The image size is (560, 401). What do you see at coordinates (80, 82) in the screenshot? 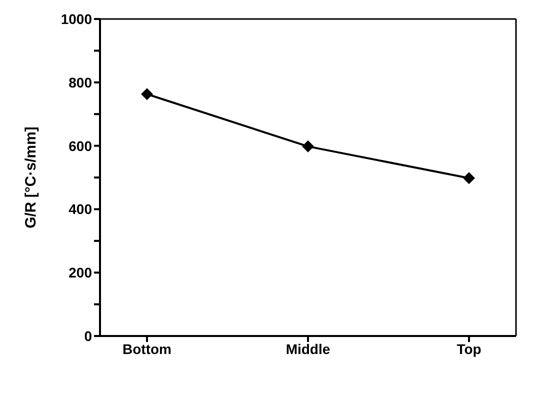
I see `y-tick-label: 800` at bounding box center [80, 82].